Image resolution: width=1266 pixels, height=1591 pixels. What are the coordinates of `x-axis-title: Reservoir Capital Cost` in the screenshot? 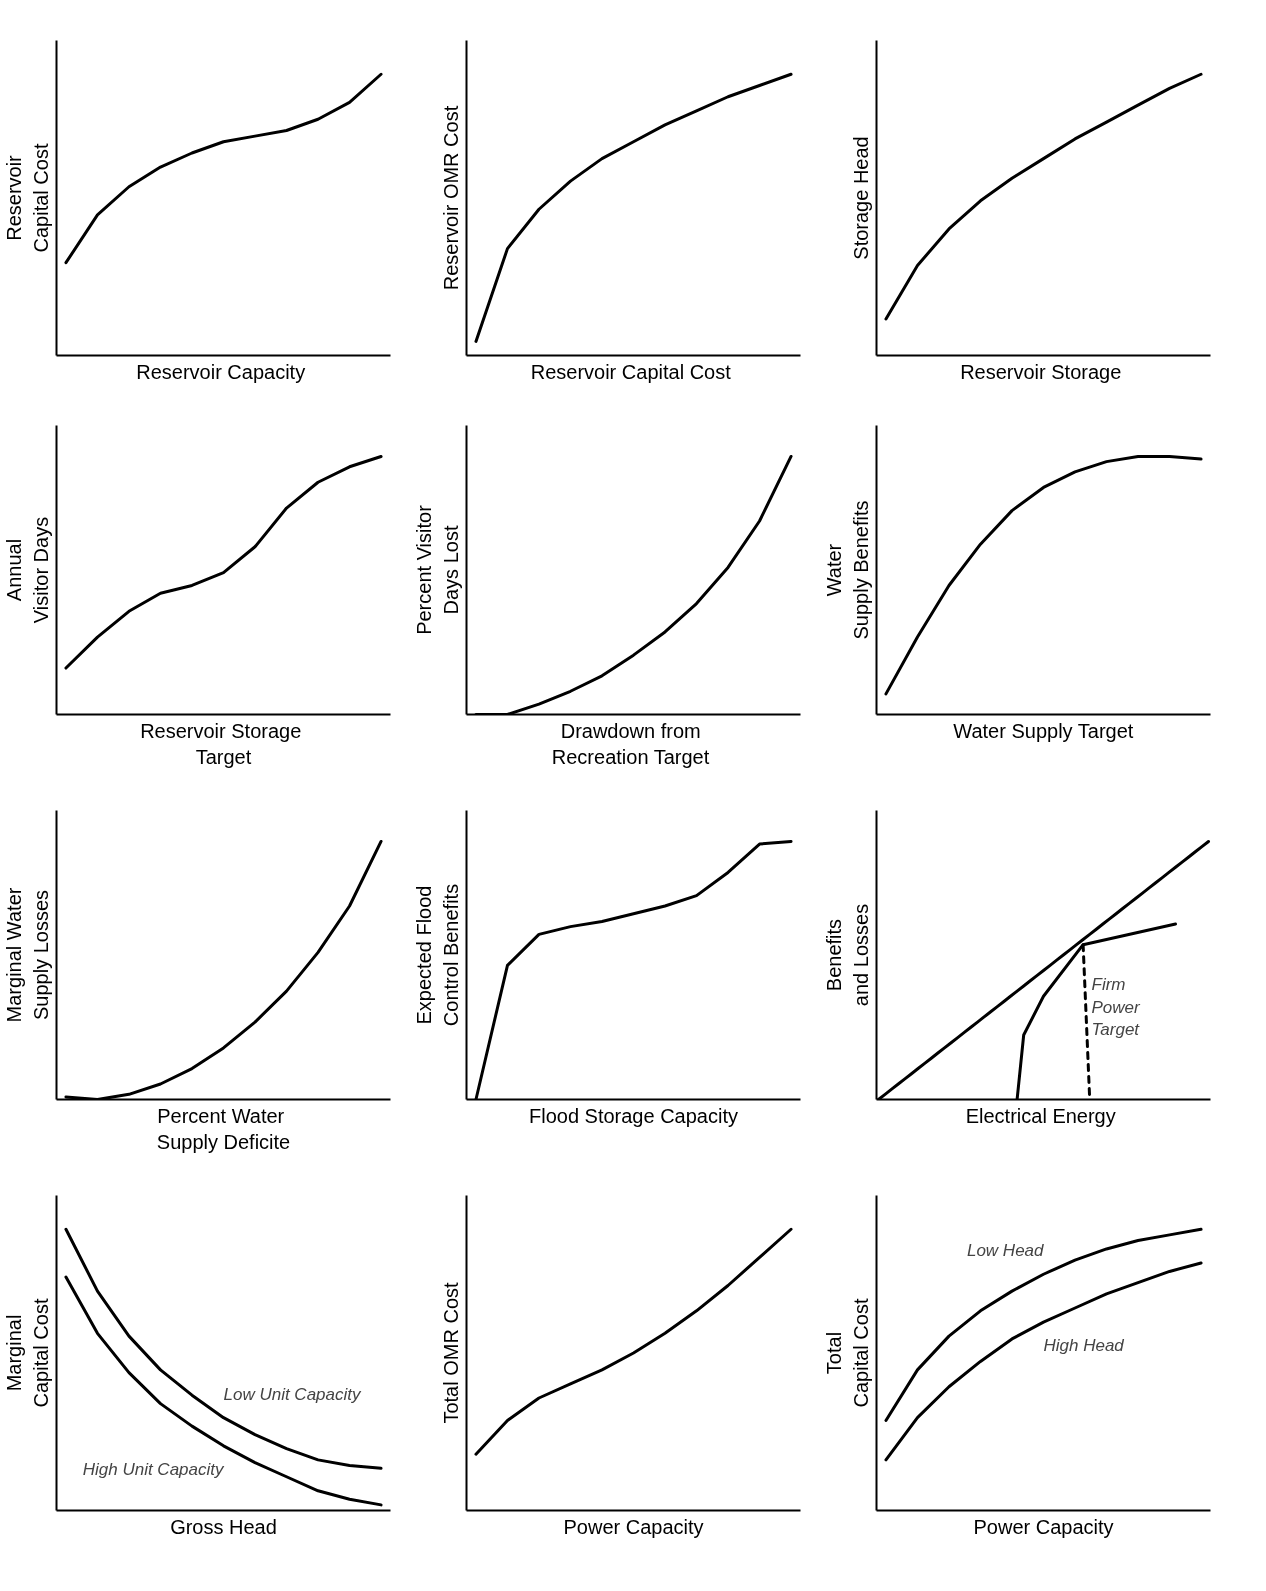 It's located at (631, 371).